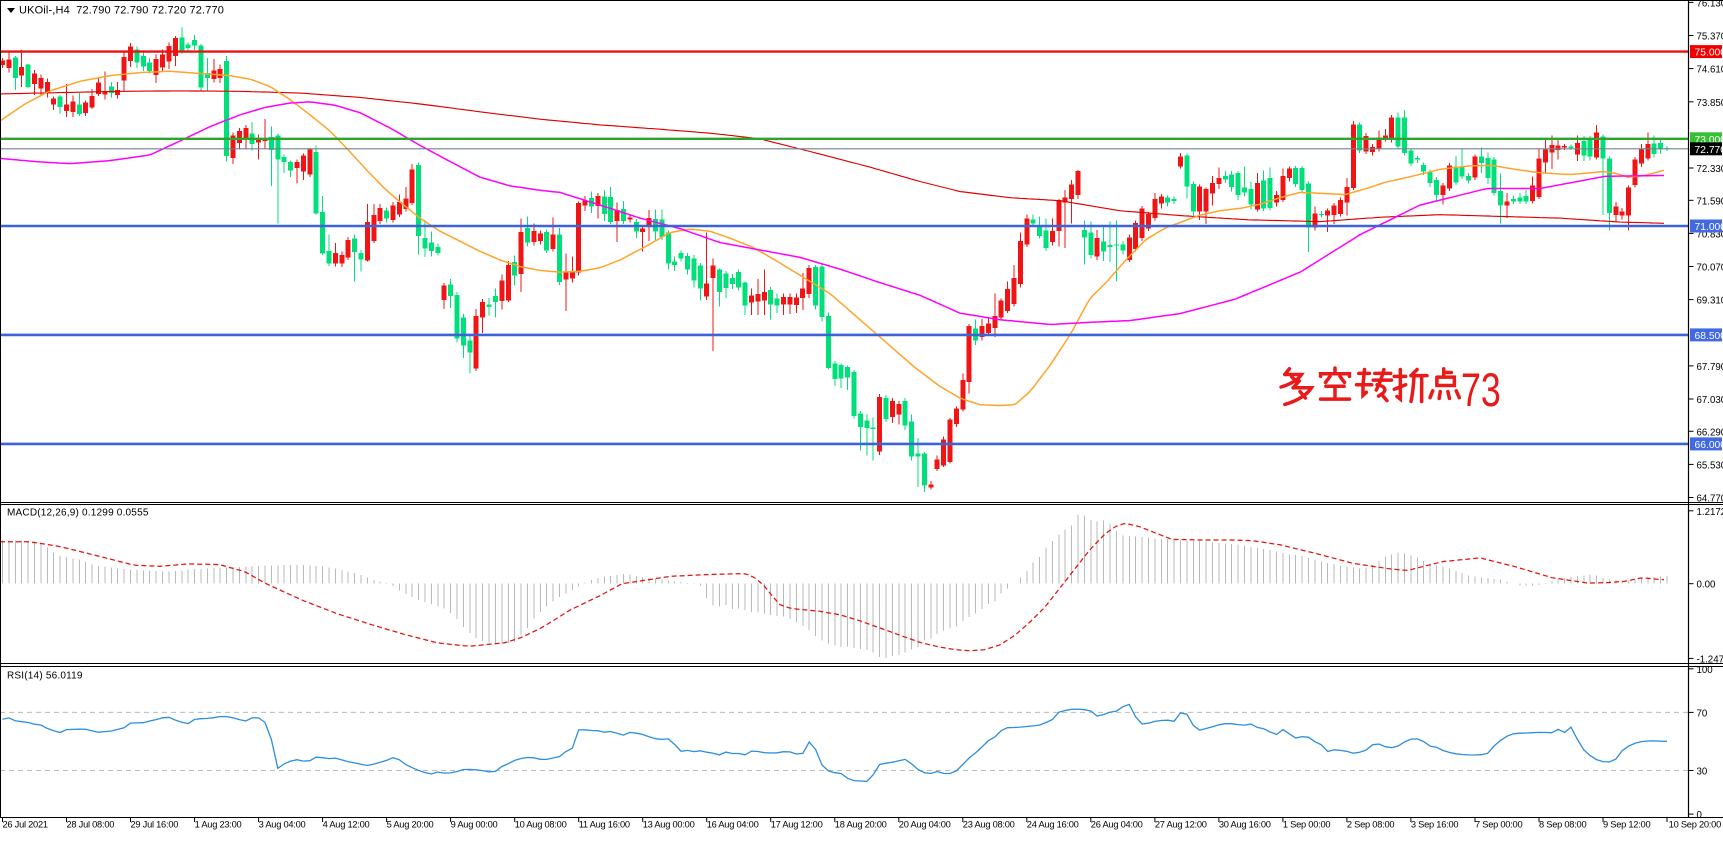 The height and width of the screenshot is (841, 1723). I want to click on svg-text: 27 Aug 12:00, so click(1181, 825).